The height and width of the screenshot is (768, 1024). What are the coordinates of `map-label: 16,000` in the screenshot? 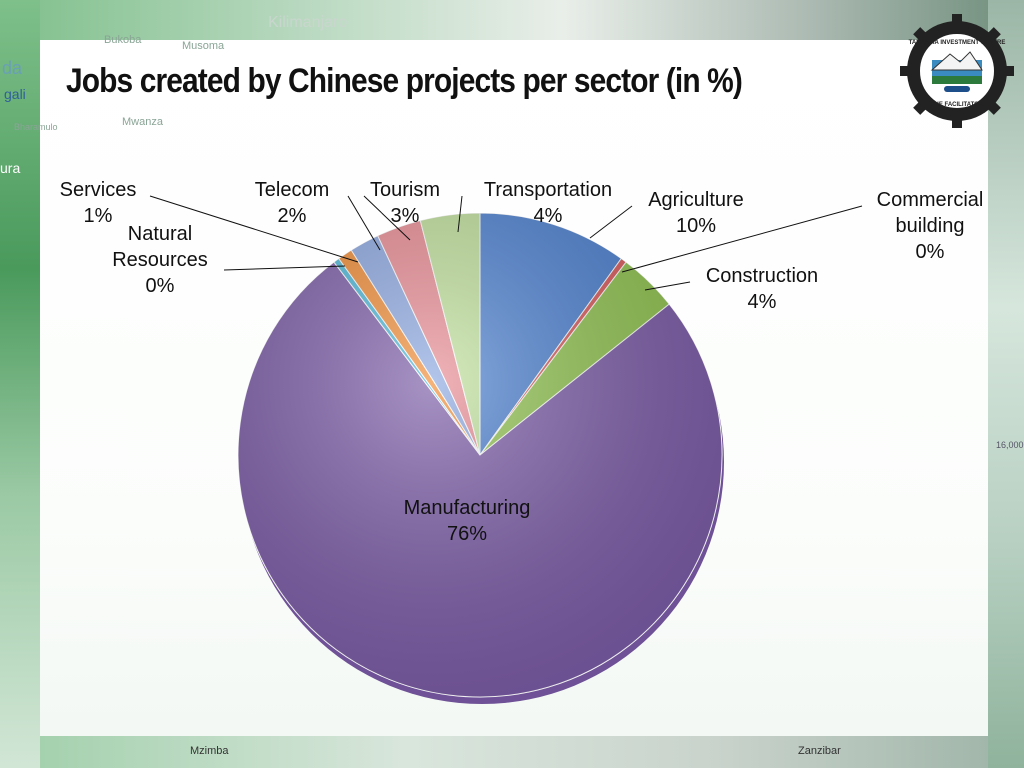 It's located at (1010, 445).